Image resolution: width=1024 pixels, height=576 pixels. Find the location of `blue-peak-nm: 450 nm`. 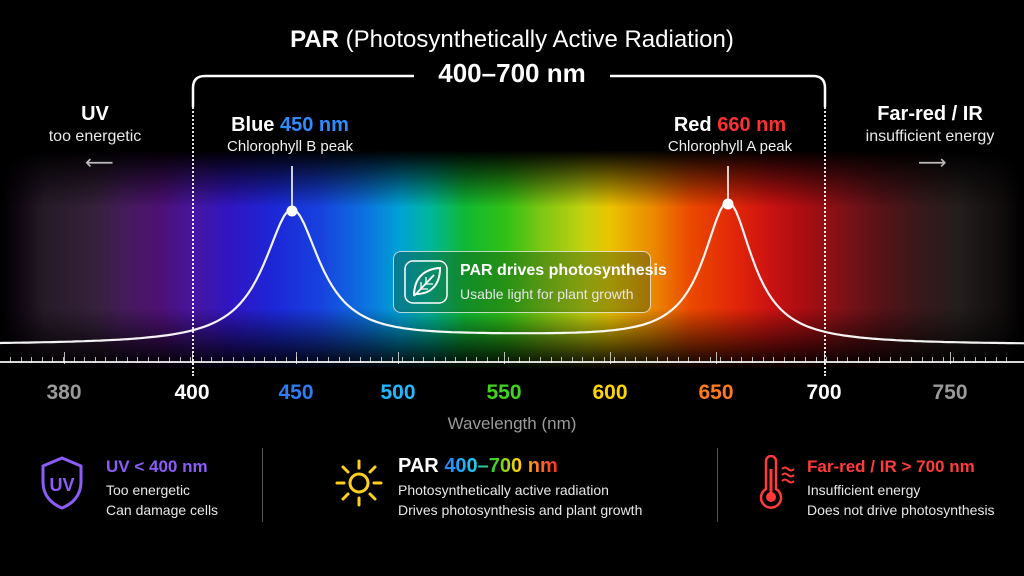

blue-peak-nm: 450 nm is located at coordinates (314, 125).